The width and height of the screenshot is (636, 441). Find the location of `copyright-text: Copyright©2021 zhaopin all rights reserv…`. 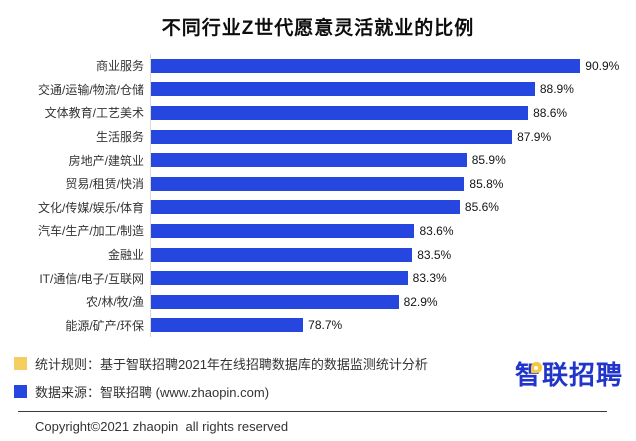

copyright-text: Copyright©2021 zhaopin all rights reserv… is located at coordinates (162, 427).